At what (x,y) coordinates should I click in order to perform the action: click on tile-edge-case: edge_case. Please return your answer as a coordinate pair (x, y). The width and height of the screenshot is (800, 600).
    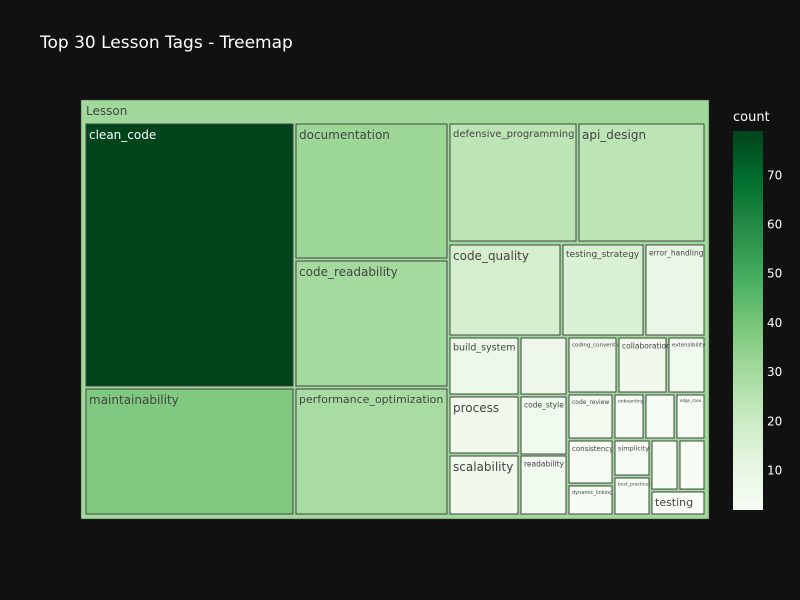
    Looking at the image, I should click on (690, 416).